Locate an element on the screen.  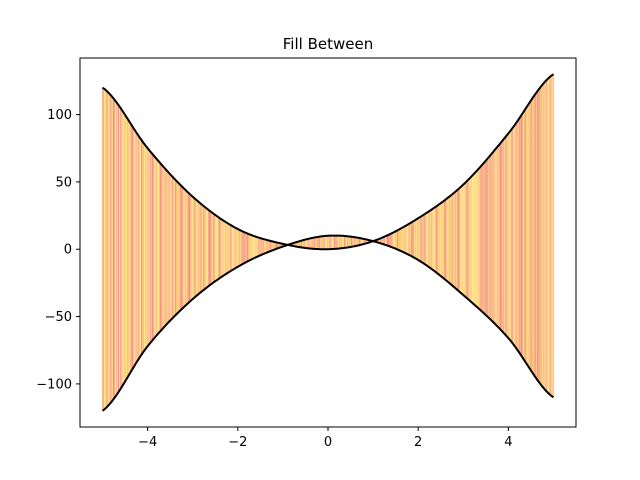
y-tick-label: −100 is located at coordinates (54, 384).